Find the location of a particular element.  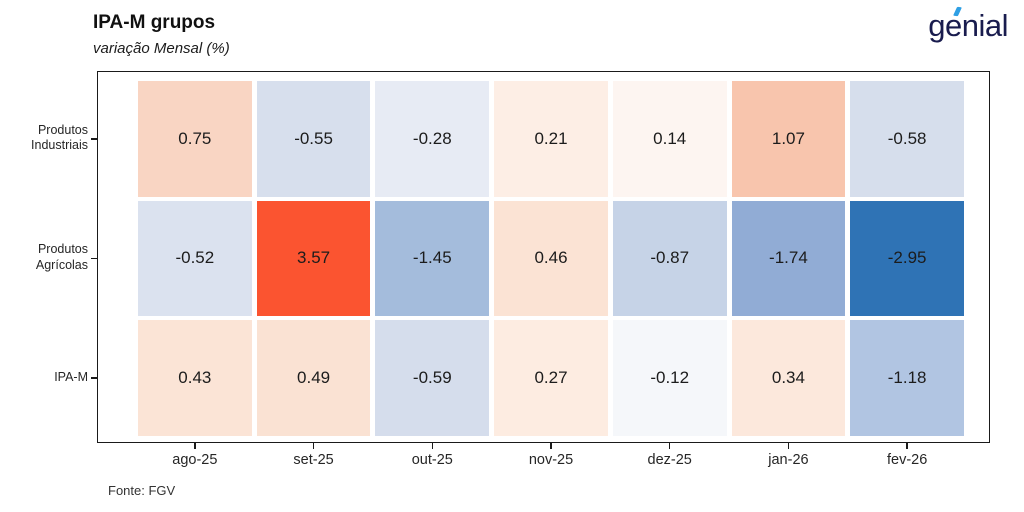

logo-text: genial is located at coordinates (968, 25).